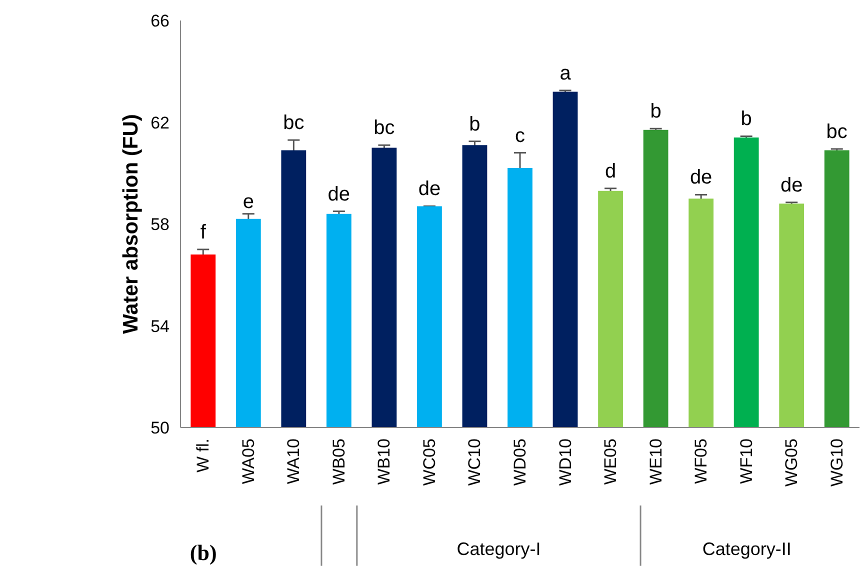 The image size is (867, 572). I want to click on text: (b), so click(203, 552).